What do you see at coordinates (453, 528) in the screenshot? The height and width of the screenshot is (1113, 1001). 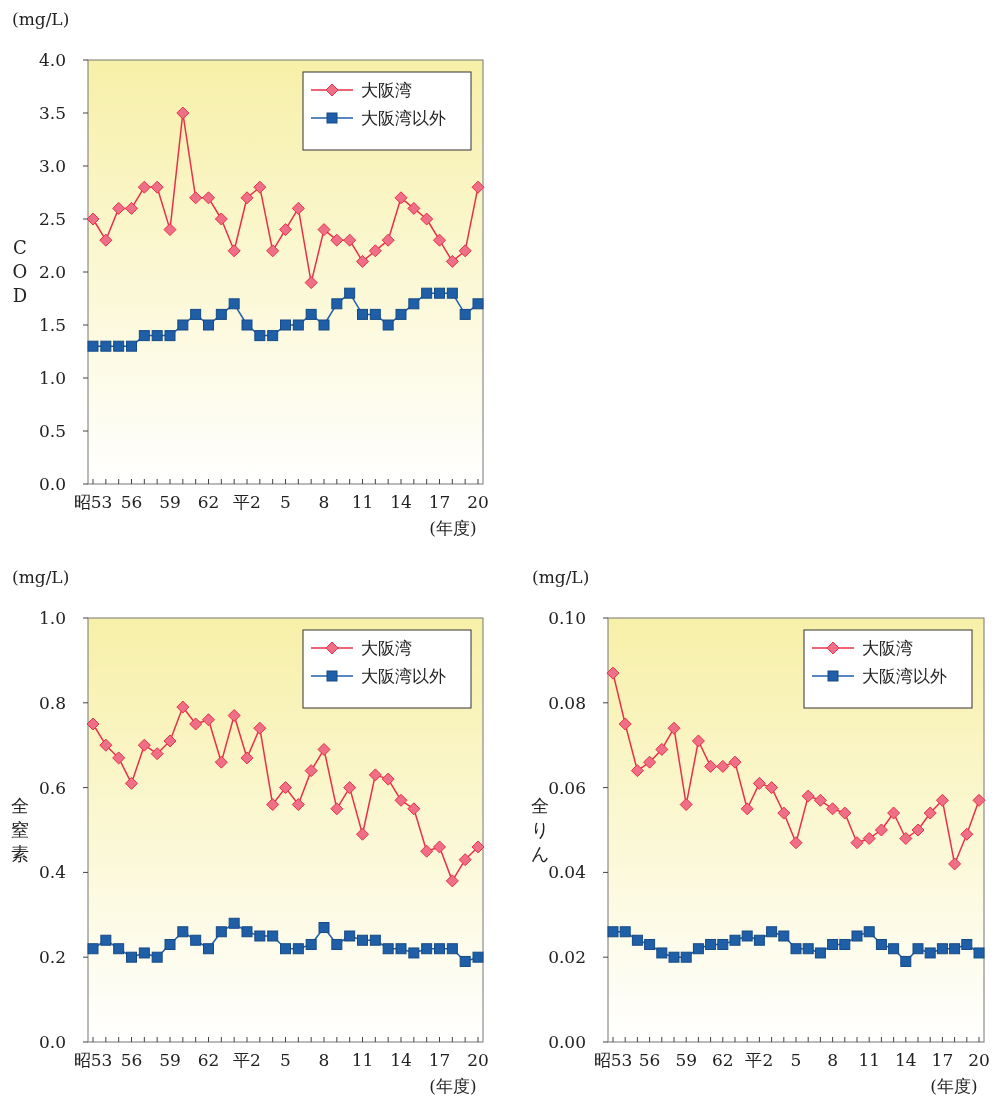 I see `x-axis-title: (年度)` at bounding box center [453, 528].